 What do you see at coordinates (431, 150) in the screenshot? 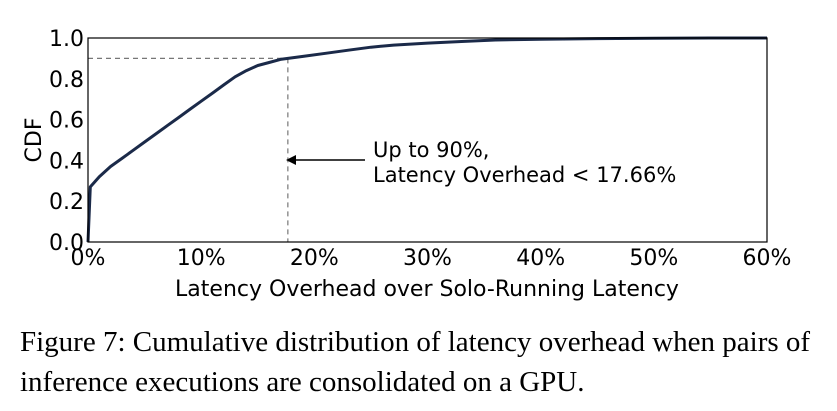
I see `annotation-line-1: Up to 90%,` at bounding box center [431, 150].